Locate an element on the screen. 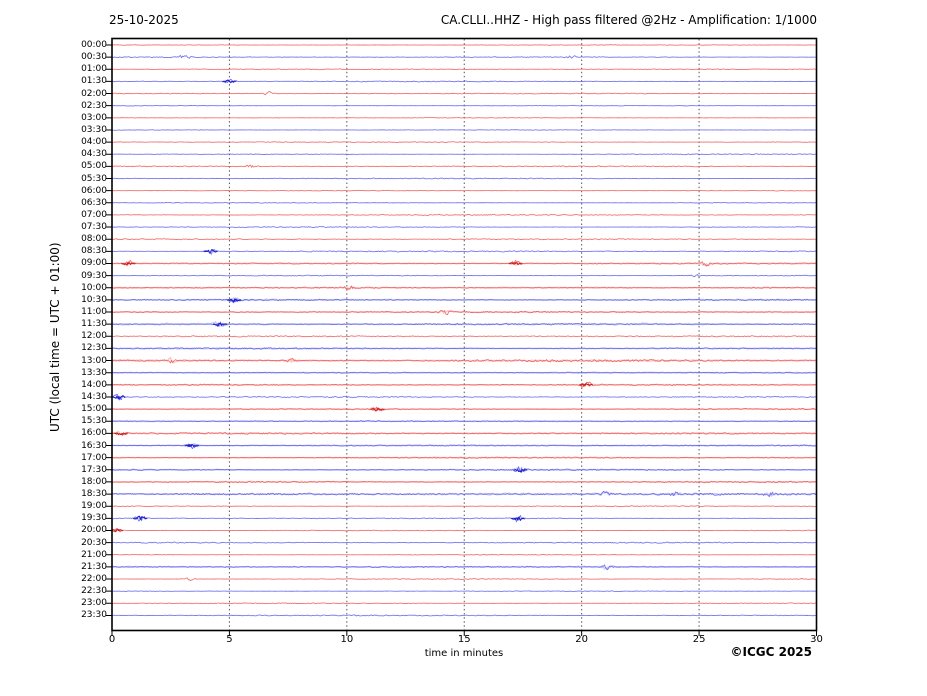 This screenshot has width=927, height=696. row-time-label: 04:30 is located at coordinates (94, 154).